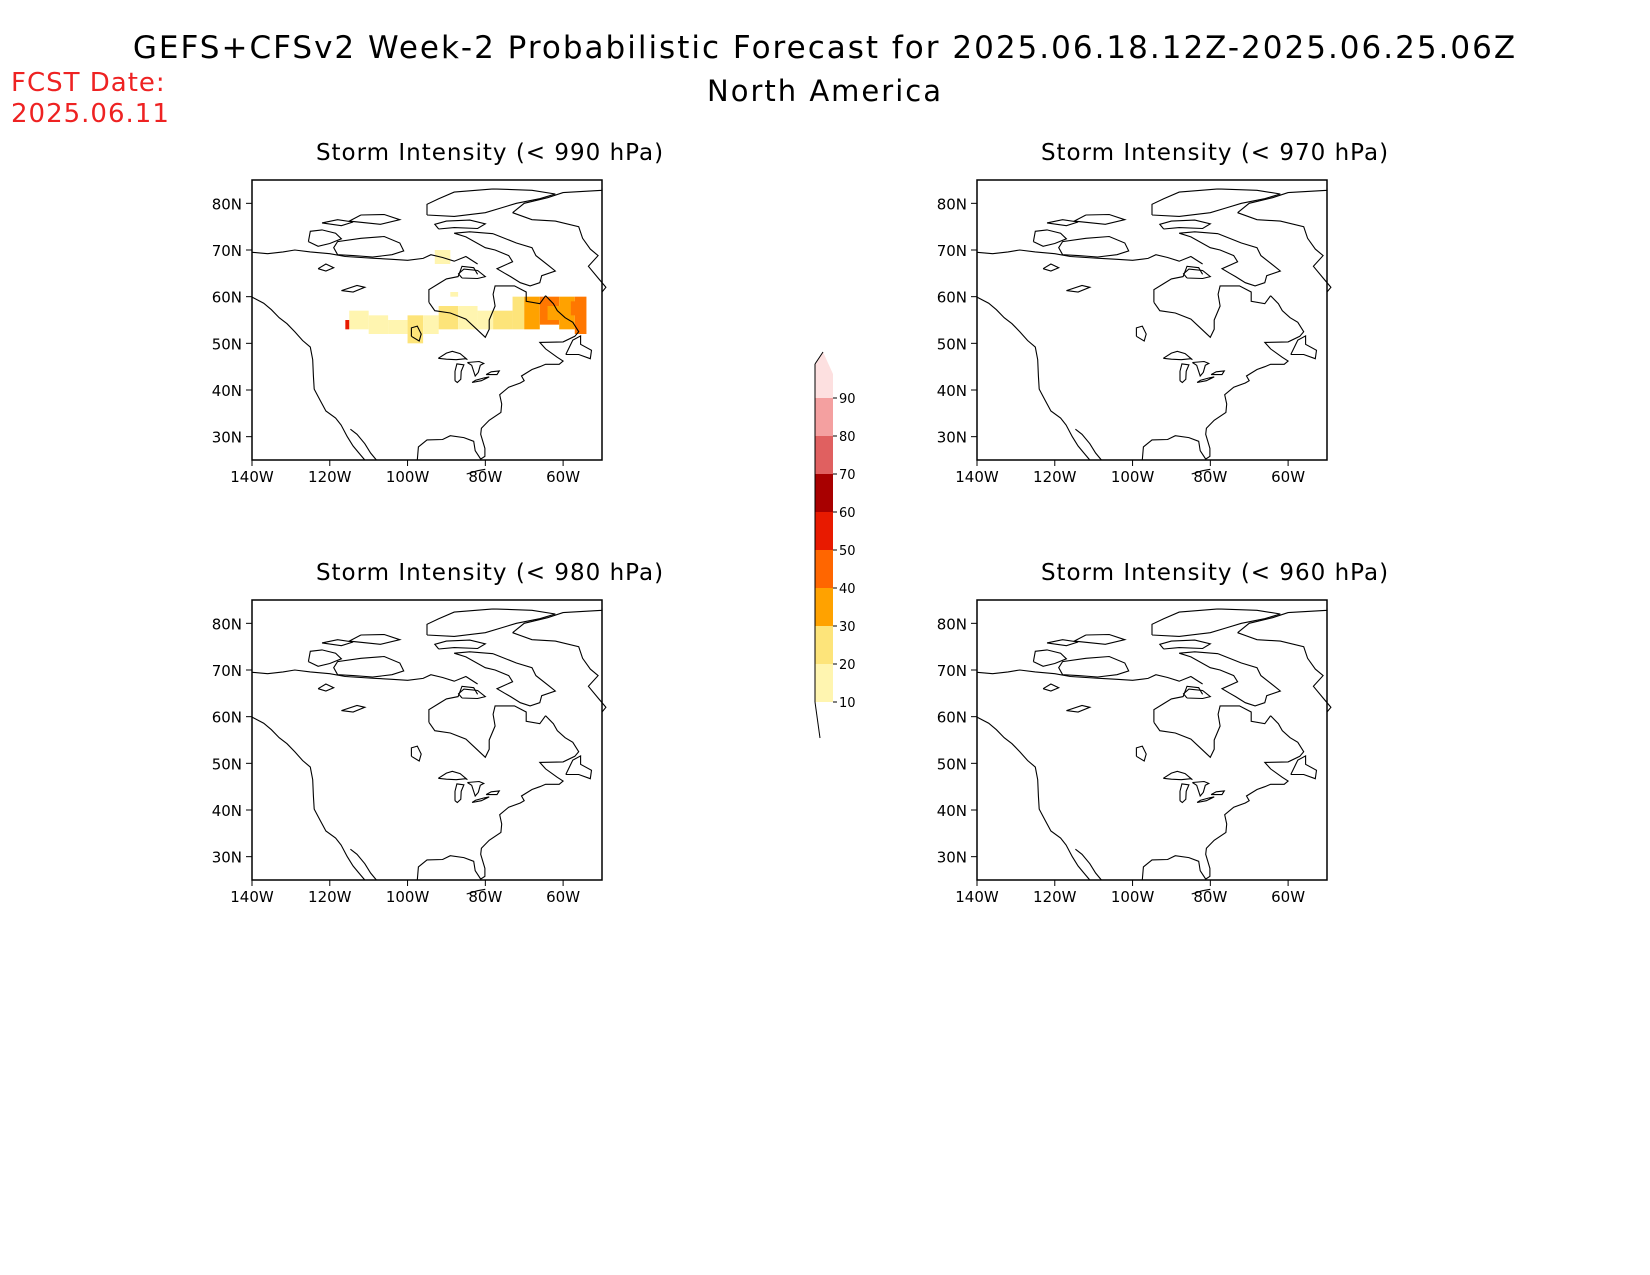 The width and height of the screenshot is (1650, 1275). Describe the element at coordinates (1215, 573) in the screenshot. I see `panel-title: Storm Intensity (< 960 hPa)` at that location.